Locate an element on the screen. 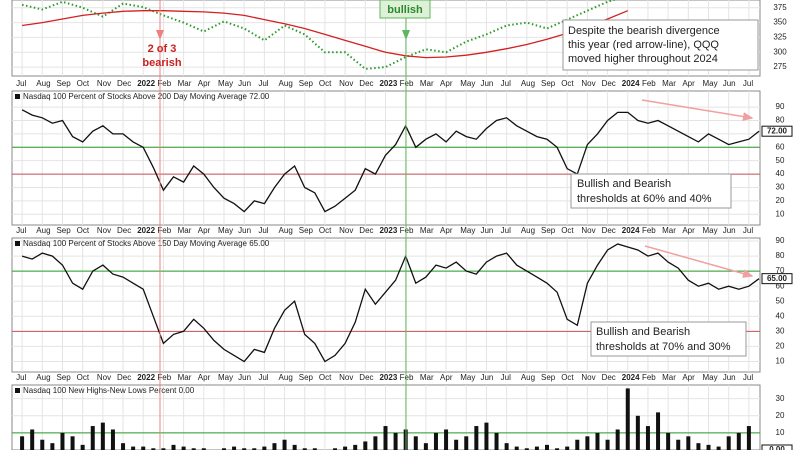 The height and width of the screenshot is (455, 800). note-text: Bullish and Bearish is located at coordinates (624, 184).